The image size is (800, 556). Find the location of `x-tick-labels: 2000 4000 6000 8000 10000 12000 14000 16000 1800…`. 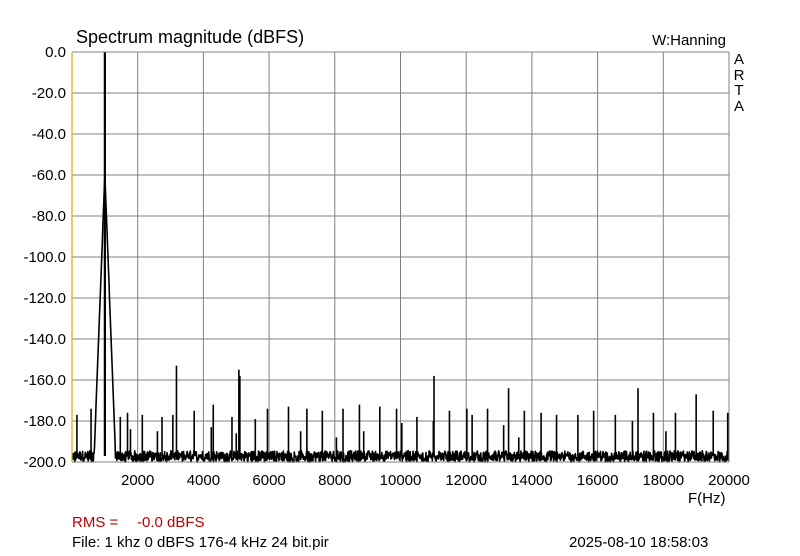

x-tick-labels: 2000 4000 6000 8000 10000 12000 14000 16000 1800… is located at coordinates (435, 480).